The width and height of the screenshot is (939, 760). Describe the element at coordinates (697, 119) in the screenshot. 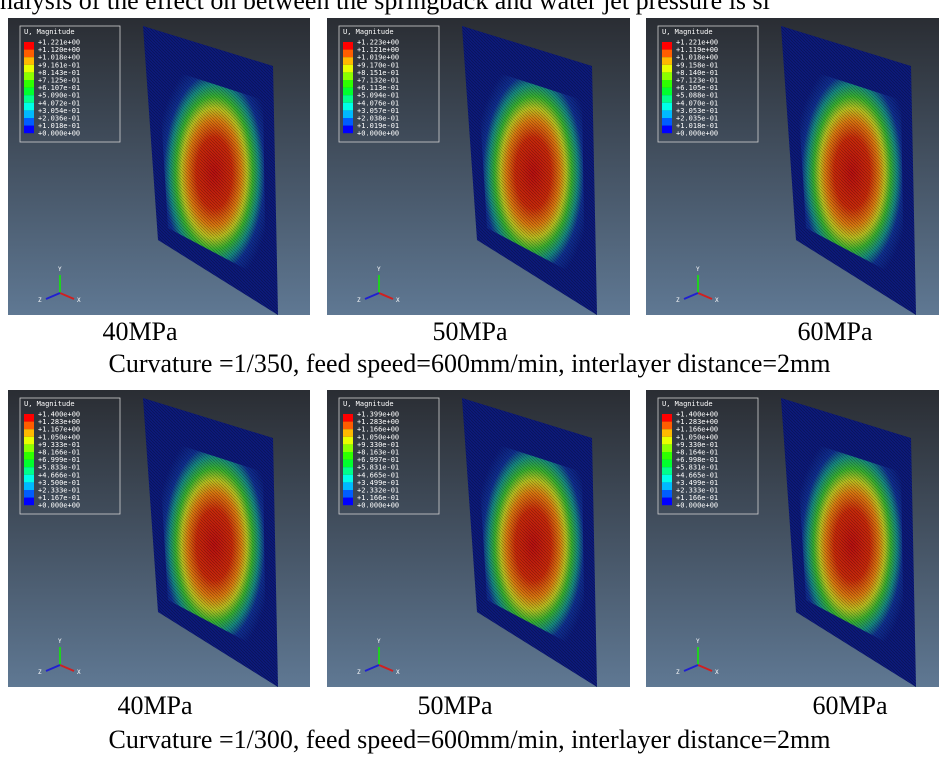

I see `legend-value: +2.035e-01` at that location.